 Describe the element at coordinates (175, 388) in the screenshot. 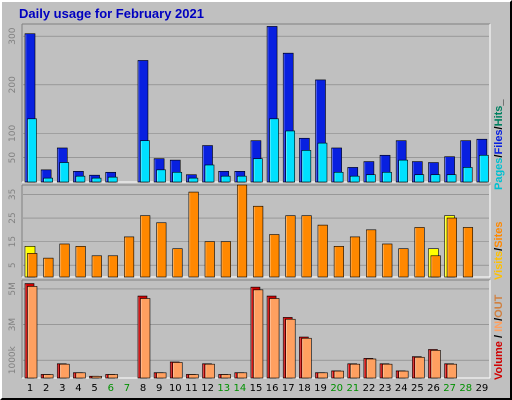

I see `x-tick-label: 10` at that location.